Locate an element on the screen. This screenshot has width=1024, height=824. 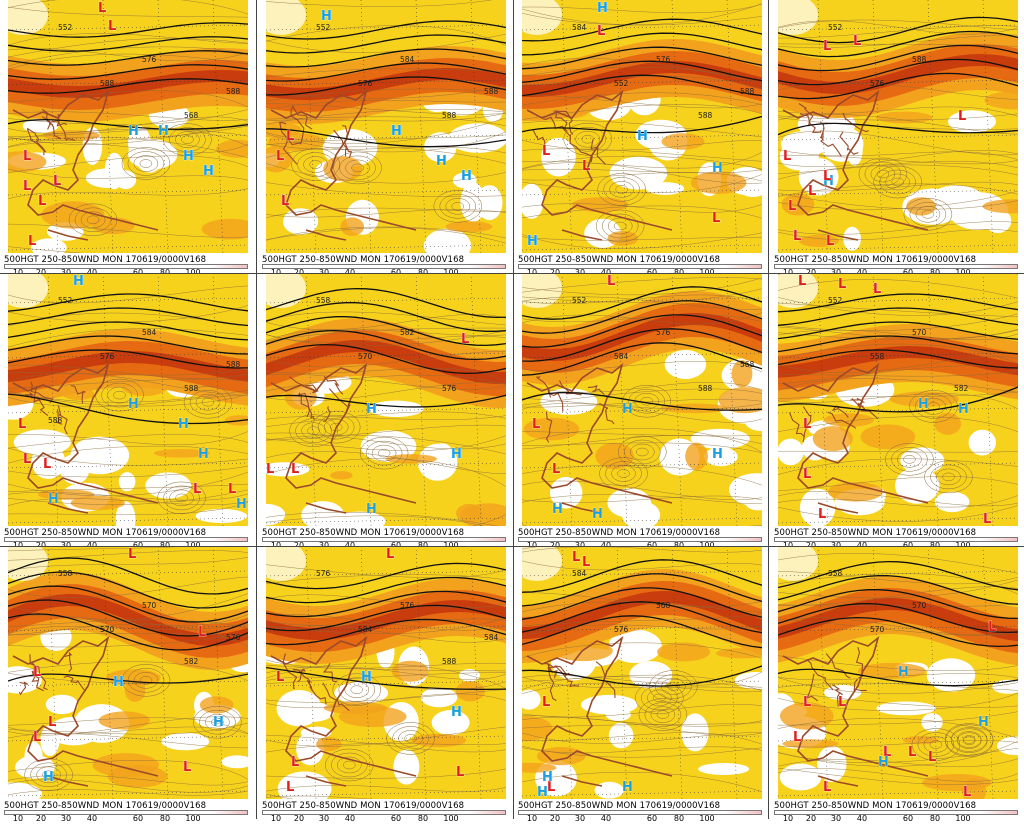
contour-label: 576 is located at coordinates (323, 573).